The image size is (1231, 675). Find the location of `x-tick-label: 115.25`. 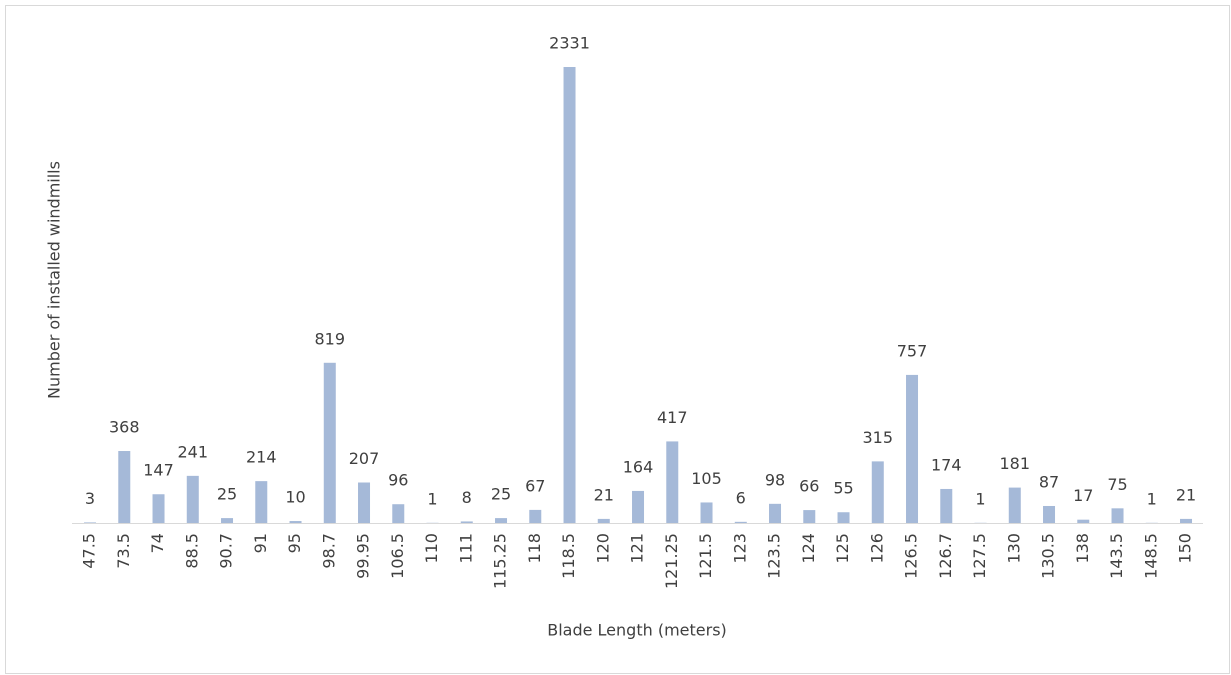

x-tick-label: 115.25 is located at coordinates (500, 561).